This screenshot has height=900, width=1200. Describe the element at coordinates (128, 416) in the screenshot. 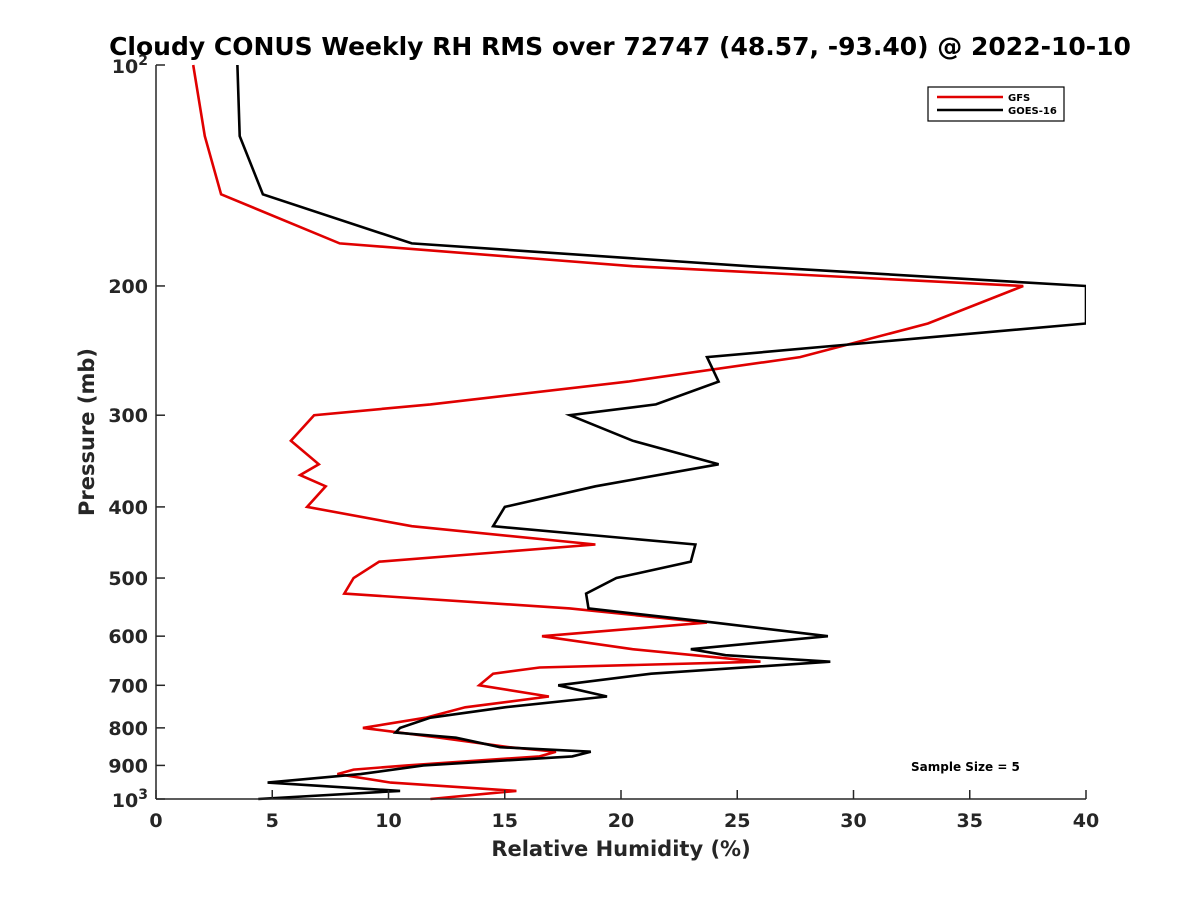

I see `y-tick-label-300: 300` at that location.